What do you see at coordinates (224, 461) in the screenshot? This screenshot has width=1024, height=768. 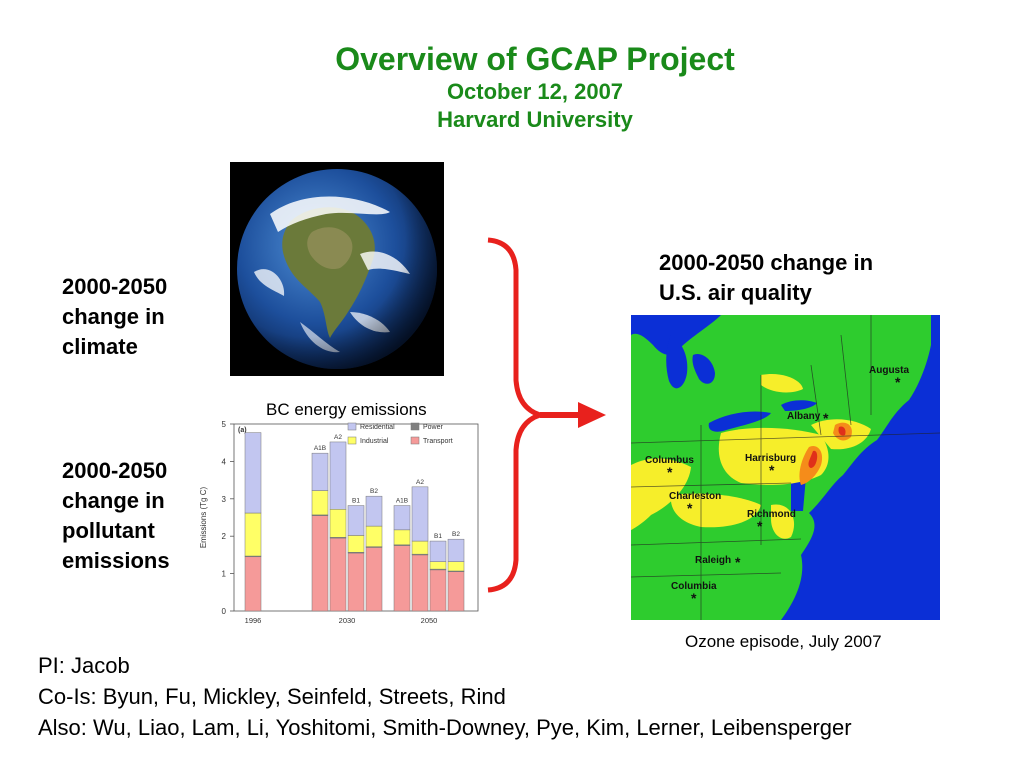 I see `y-tick-label: 4` at bounding box center [224, 461].